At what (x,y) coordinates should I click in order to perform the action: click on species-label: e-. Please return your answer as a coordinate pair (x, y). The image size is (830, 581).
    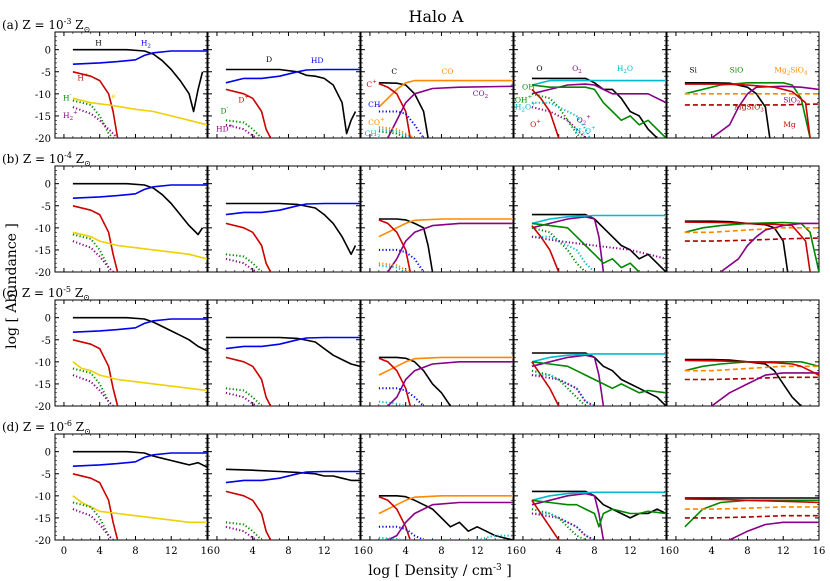
    Looking at the image, I should click on (114, 95).